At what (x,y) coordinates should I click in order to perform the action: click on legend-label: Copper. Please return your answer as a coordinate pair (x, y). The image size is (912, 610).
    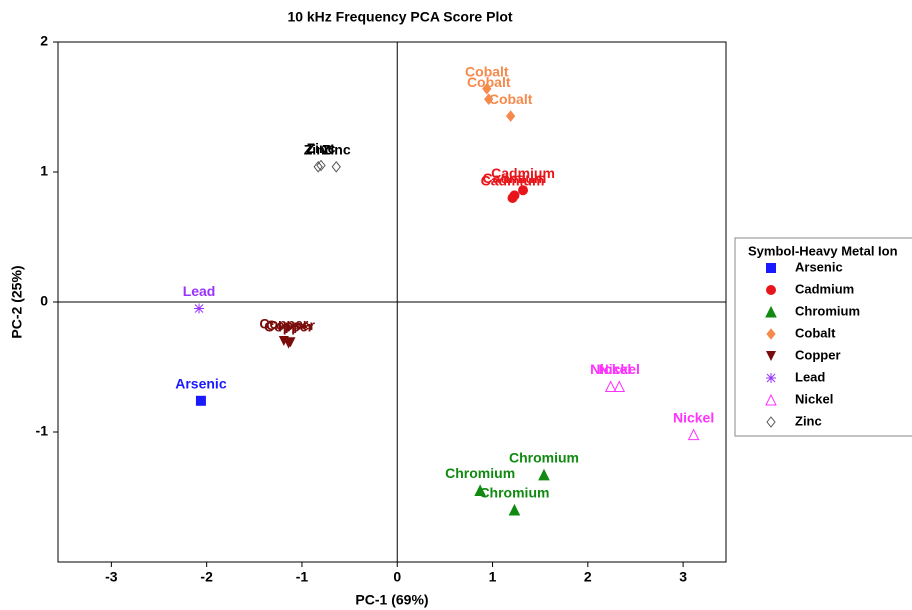
    Looking at the image, I should click on (818, 354).